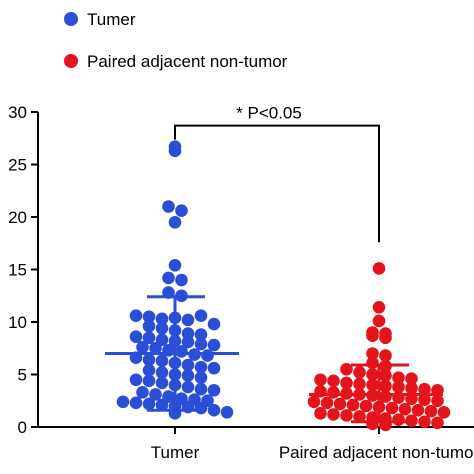  I want to click on x-category-label-non-tumor: Paired adjacent non-tumor, so click(376, 452).